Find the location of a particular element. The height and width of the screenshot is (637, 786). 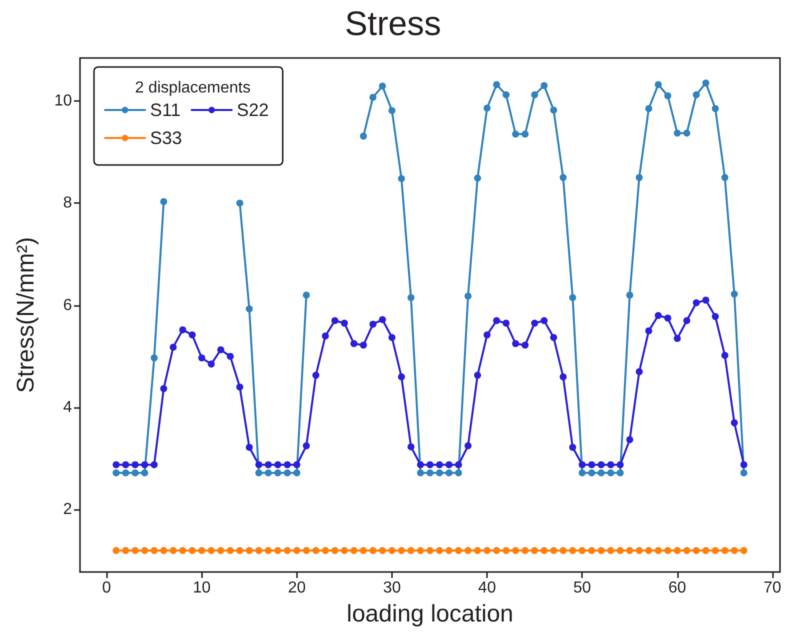

legend-label: S11 is located at coordinates (165, 110).